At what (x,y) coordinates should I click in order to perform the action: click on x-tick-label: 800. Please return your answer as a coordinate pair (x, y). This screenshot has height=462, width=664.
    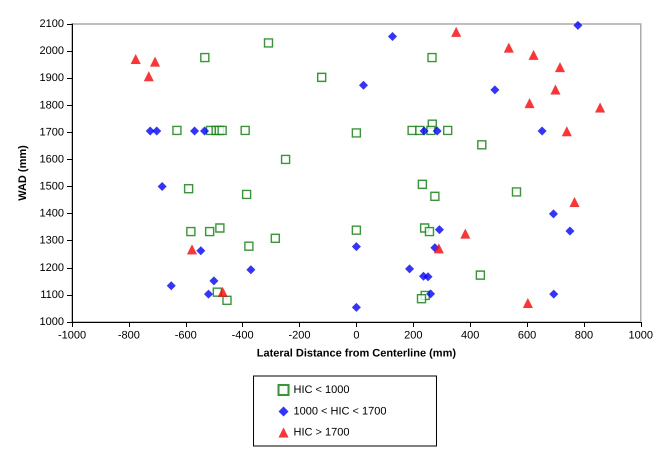
    Looking at the image, I should click on (584, 336).